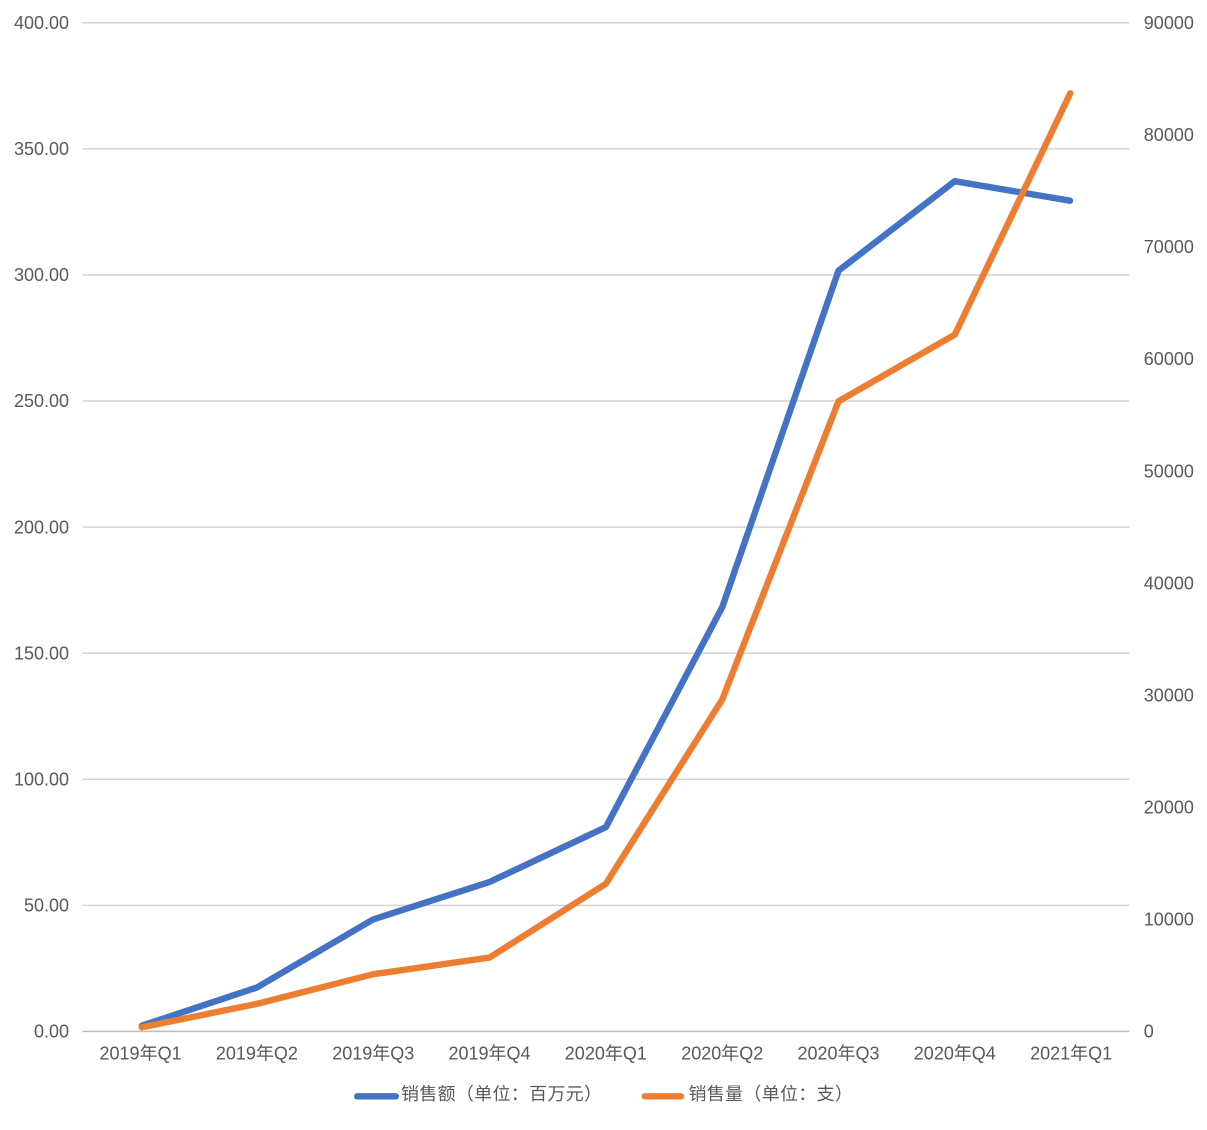  I want to click on svg-text: 250.00, so click(41, 401).